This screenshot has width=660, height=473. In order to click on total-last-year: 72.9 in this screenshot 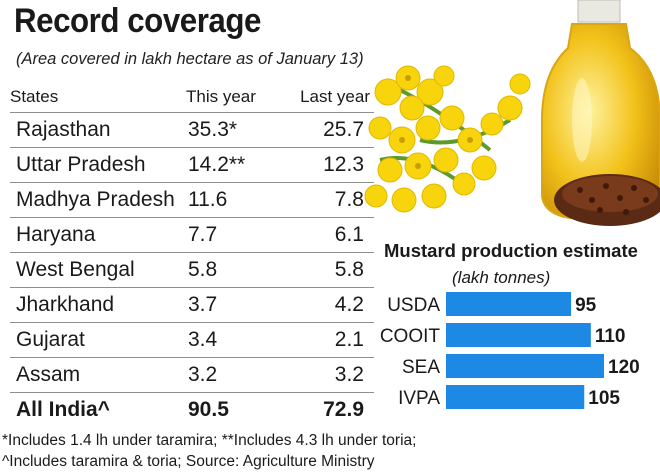, I will do `click(343, 409)`.